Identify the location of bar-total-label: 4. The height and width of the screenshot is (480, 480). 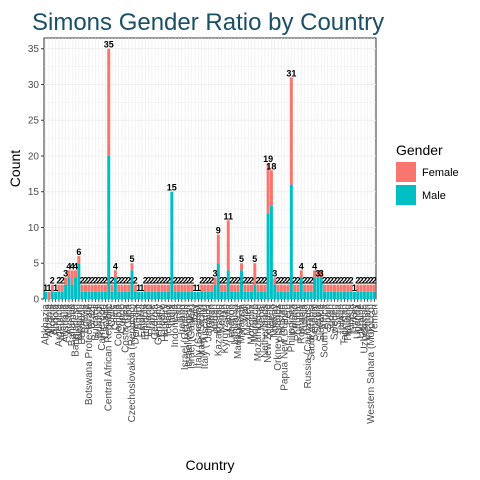
(72, 266).